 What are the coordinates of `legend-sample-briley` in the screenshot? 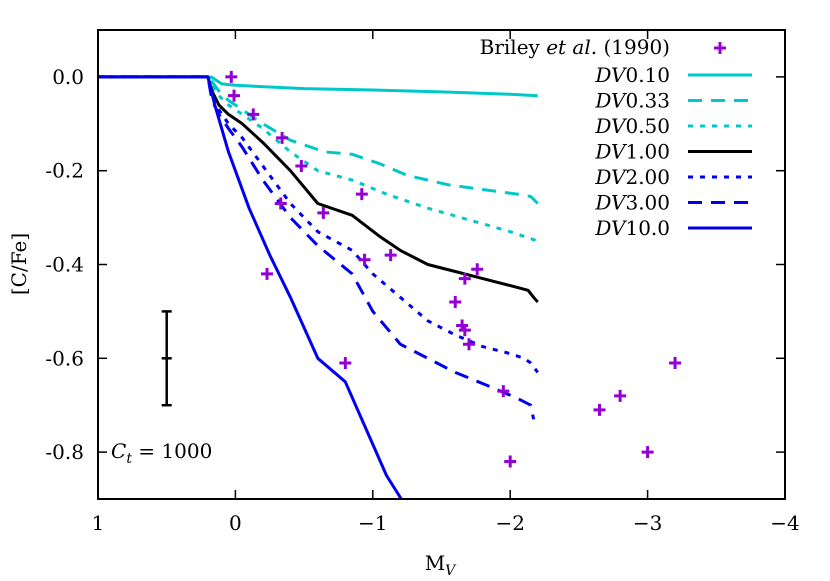 It's located at (720, 48).